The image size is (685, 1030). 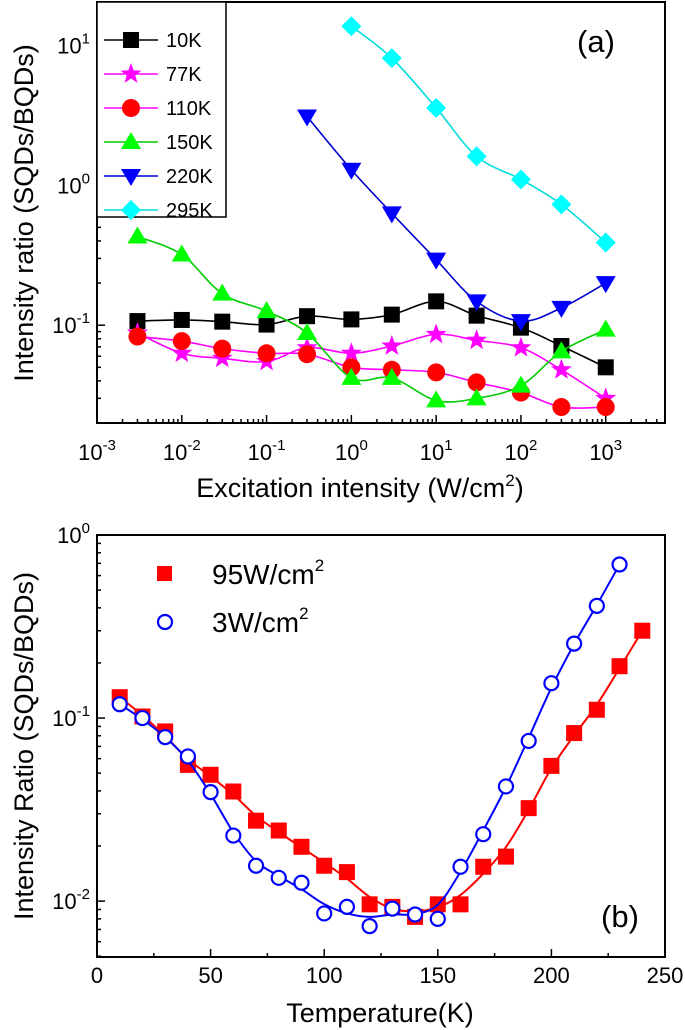 I want to click on panel-a-xlabel-sup: 2, so click(x=509, y=480).